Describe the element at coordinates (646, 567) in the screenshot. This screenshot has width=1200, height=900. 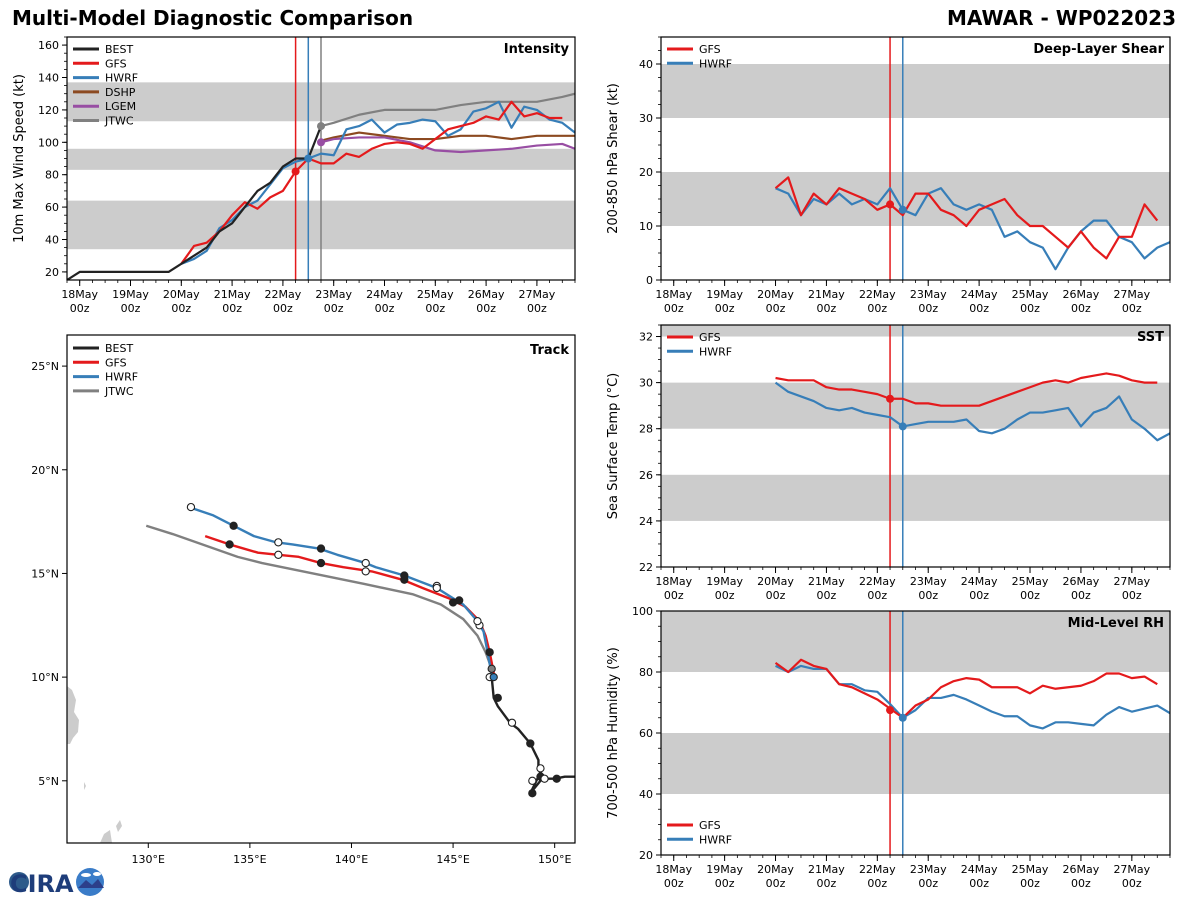
I see `y-tick-label: 22` at that location.